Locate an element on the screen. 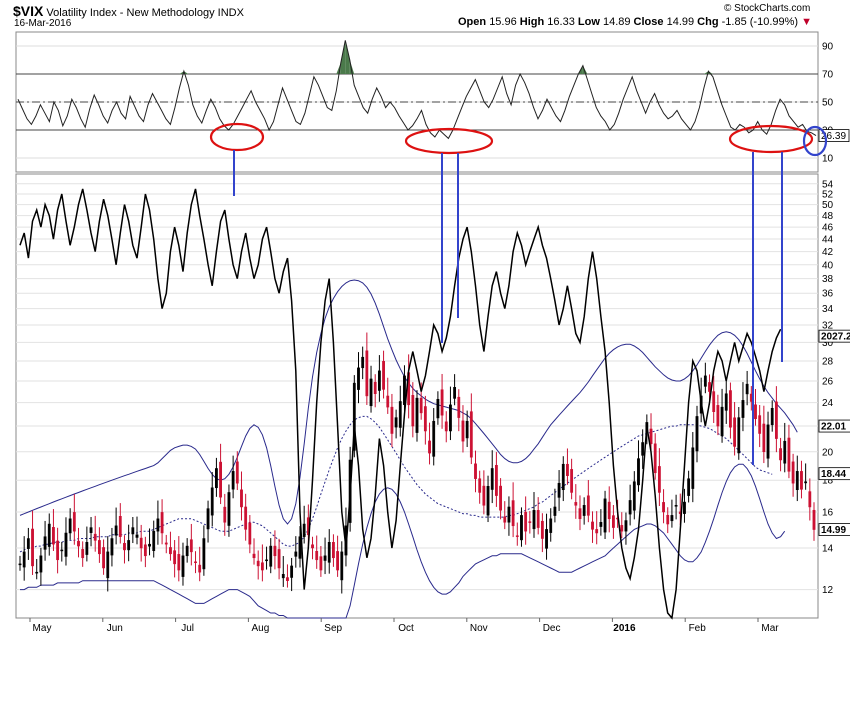 This screenshot has width=850, height=720. red-ellipse-annotation is located at coordinates (771, 139).